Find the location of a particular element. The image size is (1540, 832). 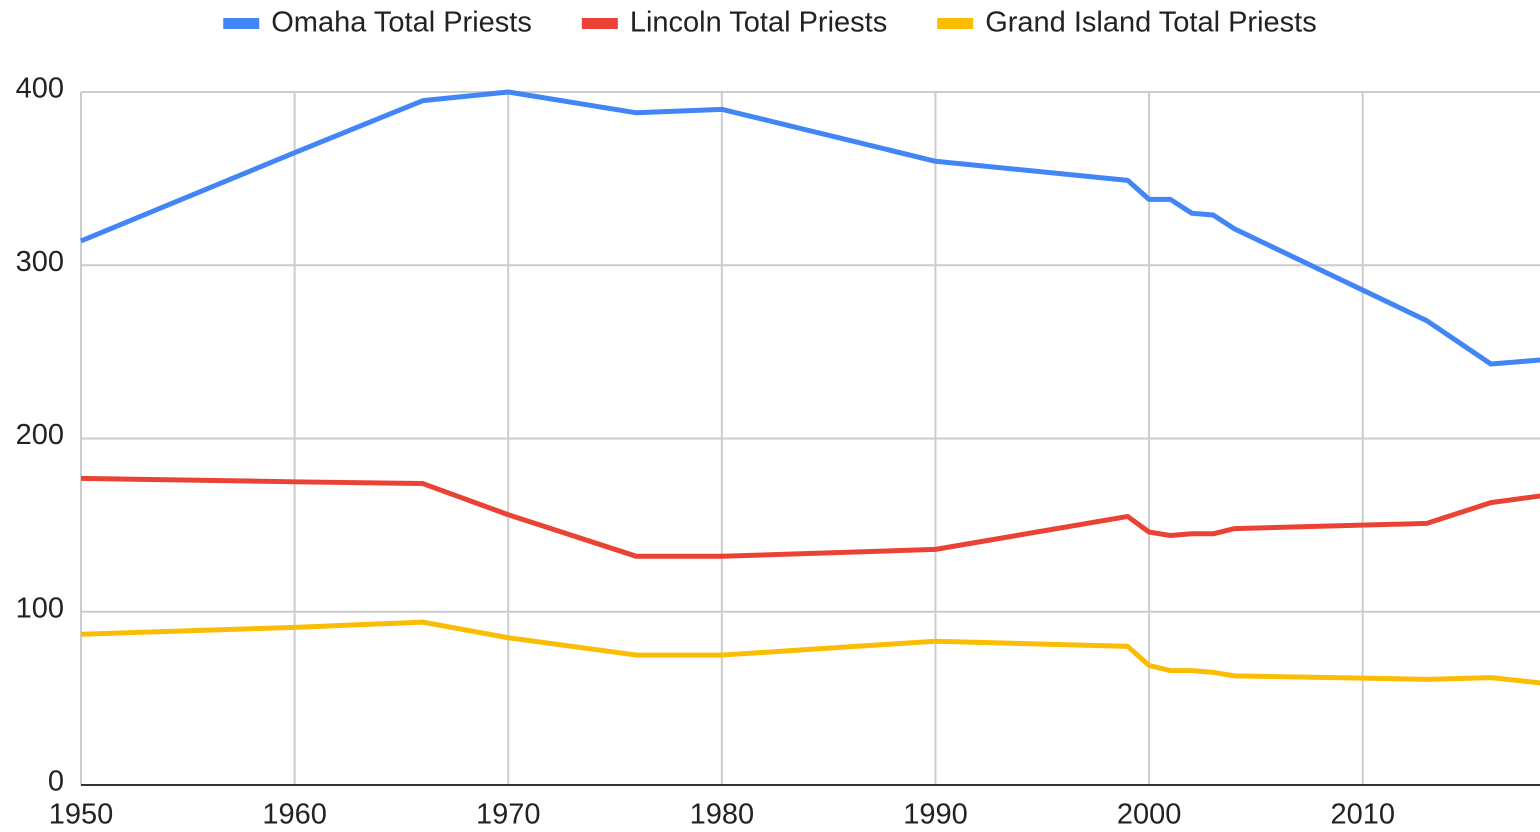

y-tick-label: 0 is located at coordinates (56, 782).